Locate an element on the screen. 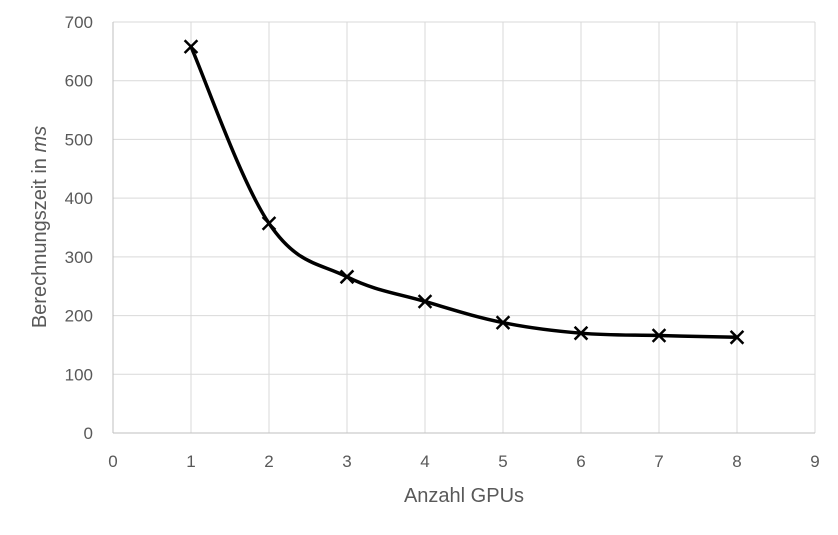 Image resolution: width=838 pixels, height=535 pixels. y-tick-label: 700 is located at coordinates (79, 22).